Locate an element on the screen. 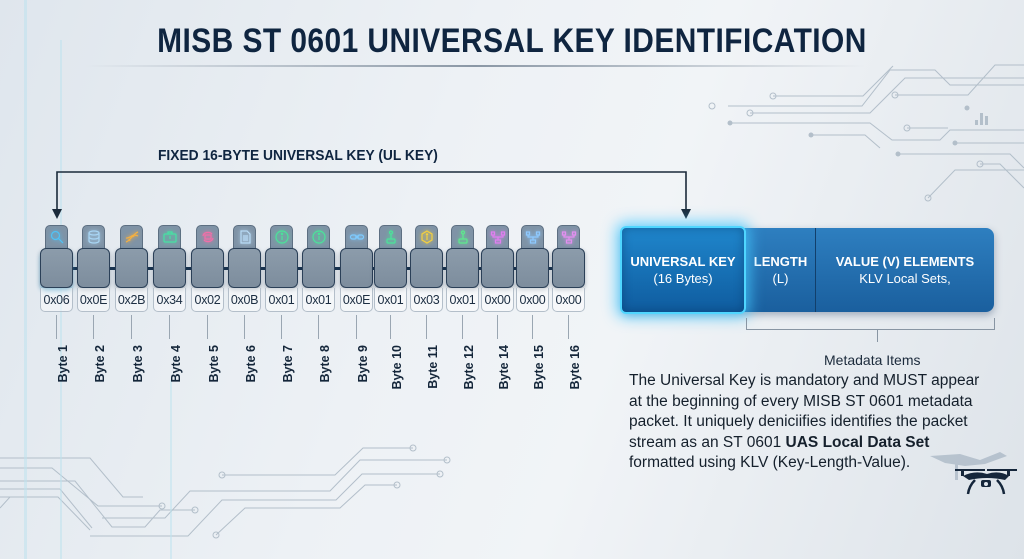 The image size is (1024, 559). byte-label-6: Byte 6 is located at coordinates (244, 360).